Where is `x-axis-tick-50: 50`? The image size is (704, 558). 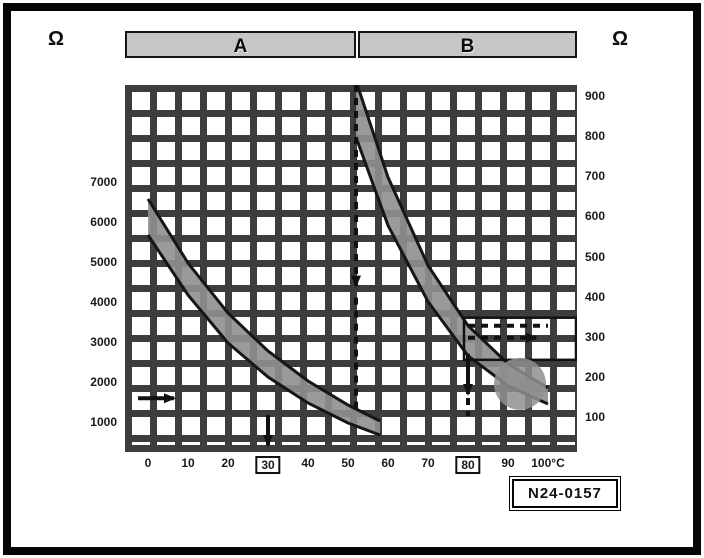 x-axis-tick-50: 50 is located at coordinates (348, 463).